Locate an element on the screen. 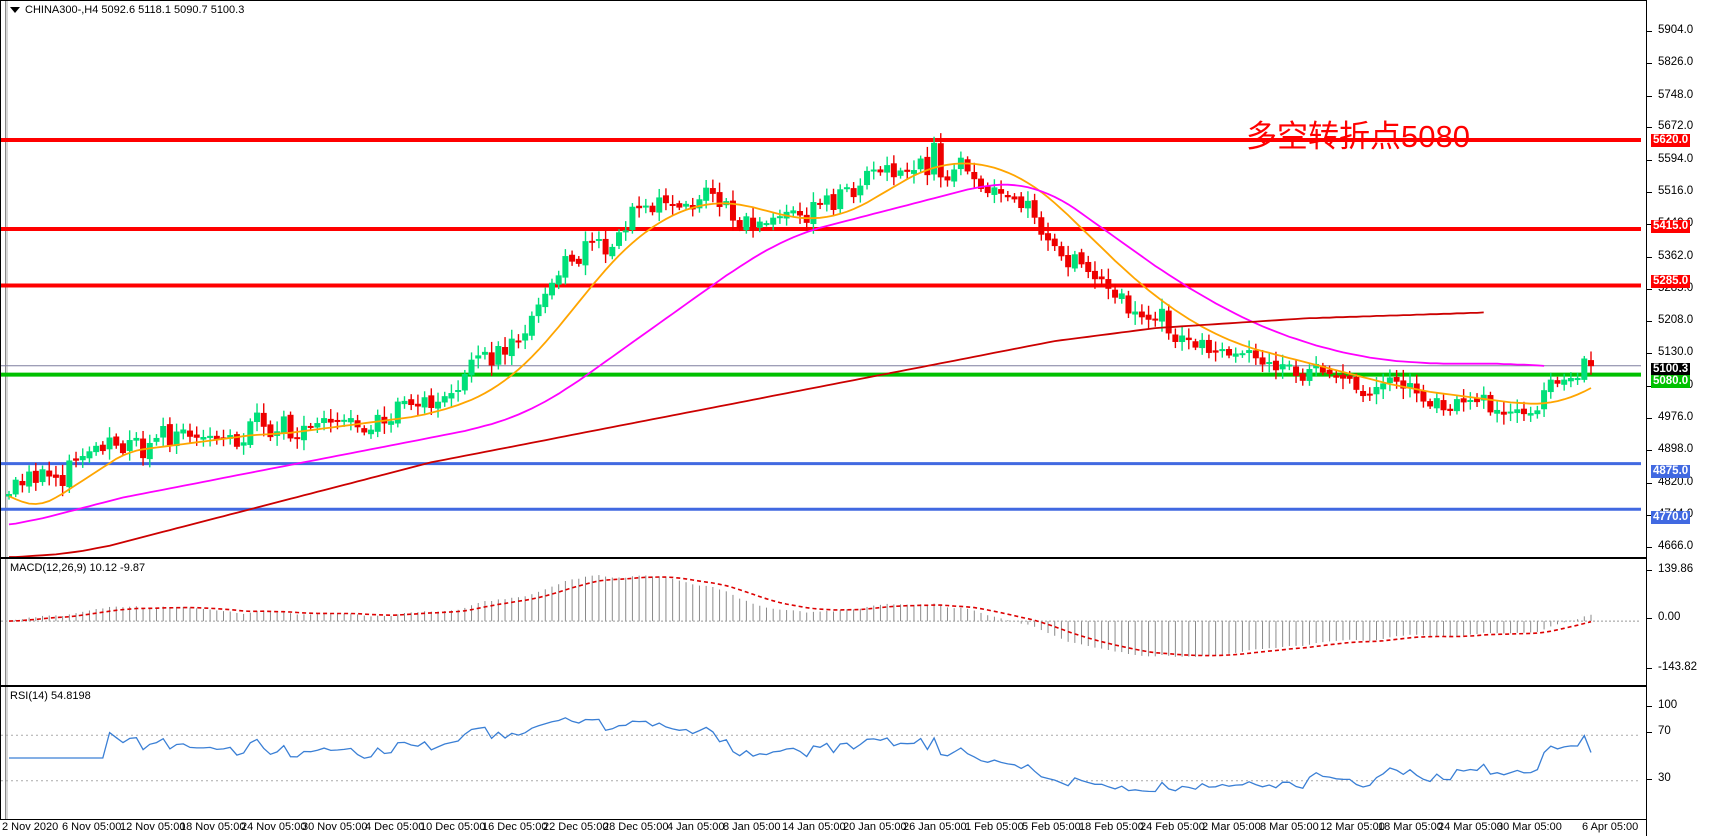 The image size is (1725, 836). macd-tick-label: 0.00 is located at coordinates (1669, 617).